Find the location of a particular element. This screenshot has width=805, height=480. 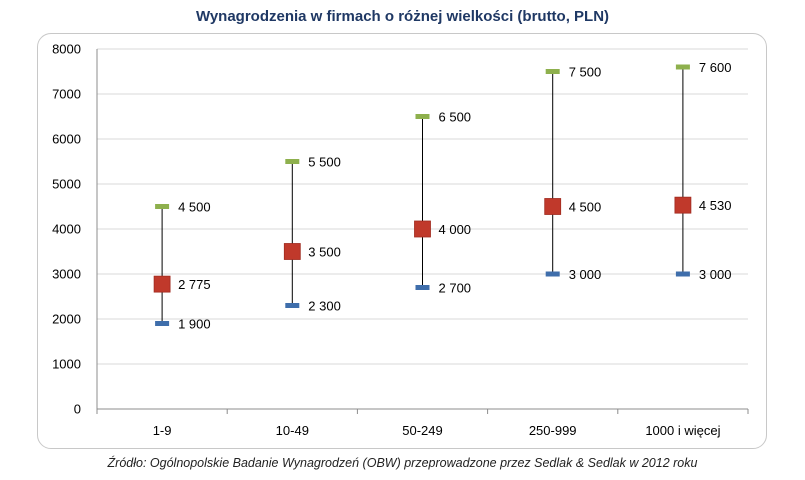

high-value-label: 6 500 is located at coordinates (455, 117).